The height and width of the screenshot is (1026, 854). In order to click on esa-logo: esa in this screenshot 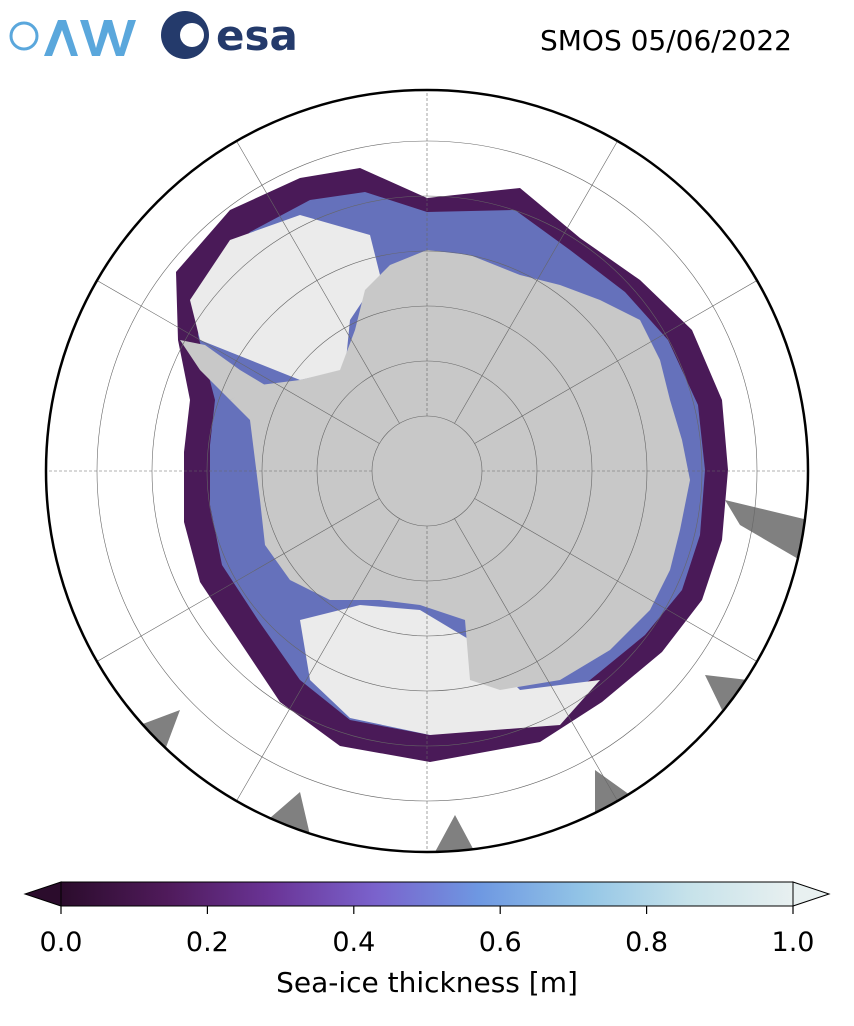, I will do `click(229, 35)`.